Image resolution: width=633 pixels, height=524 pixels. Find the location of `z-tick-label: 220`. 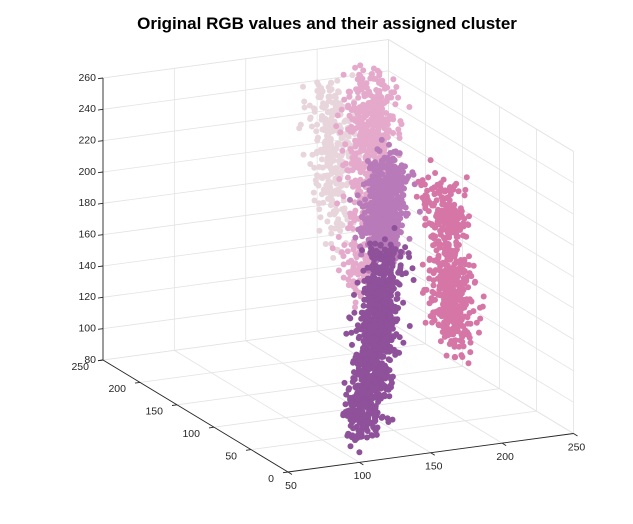

z-tick-label: 220 is located at coordinates (87, 140).